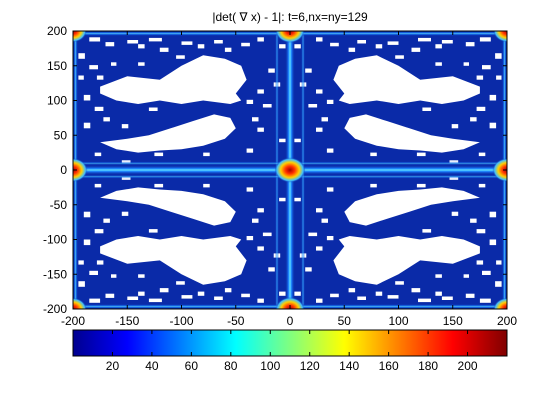 The width and height of the screenshot is (560, 420). Describe the element at coordinates (428, 366) in the screenshot. I see `colorbar-tick-label: 180` at that location.